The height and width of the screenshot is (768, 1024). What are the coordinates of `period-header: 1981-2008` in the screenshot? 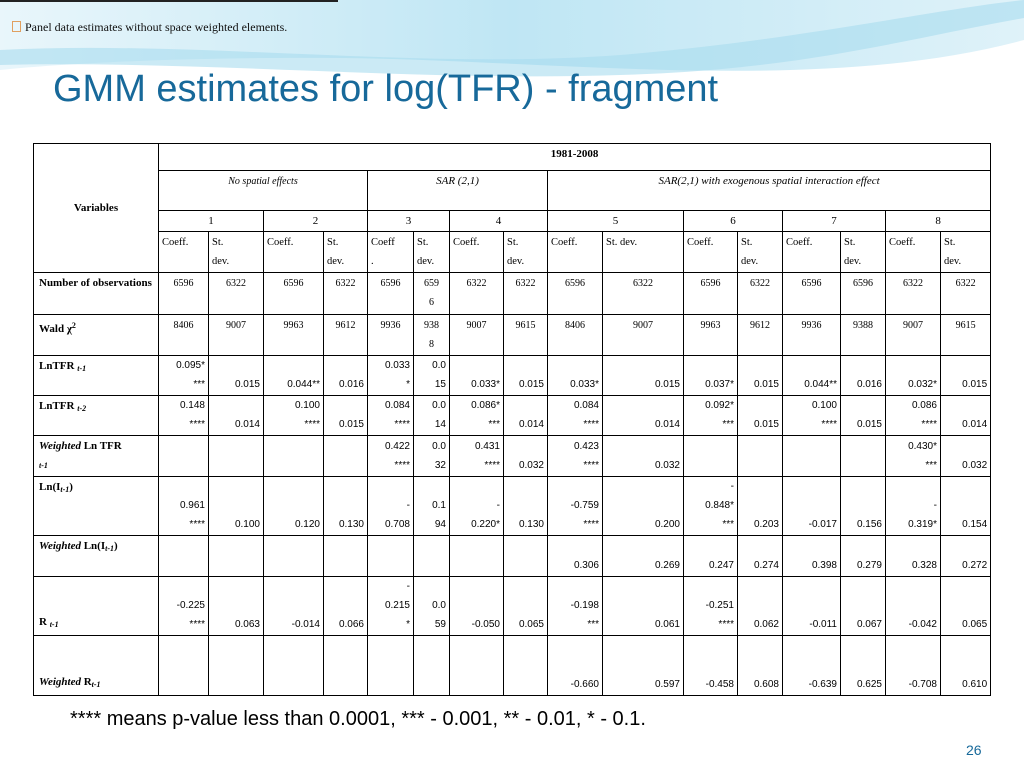 It's located at (574, 157).